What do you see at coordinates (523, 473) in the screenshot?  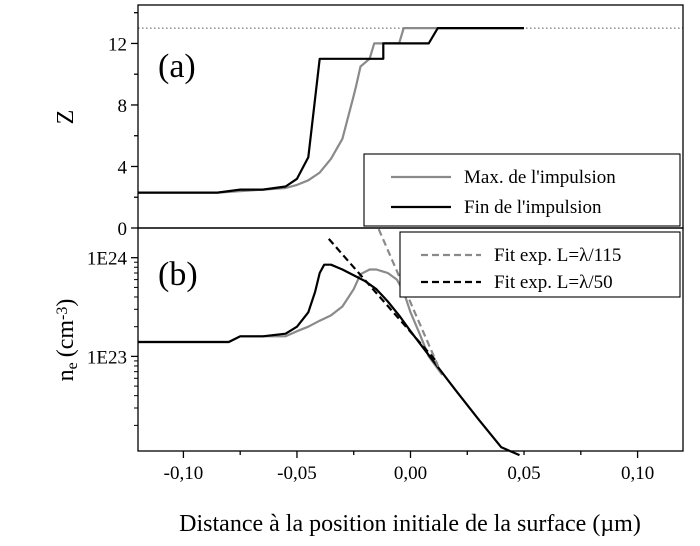 I see `x-tick-label: 0,05` at bounding box center [523, 473].